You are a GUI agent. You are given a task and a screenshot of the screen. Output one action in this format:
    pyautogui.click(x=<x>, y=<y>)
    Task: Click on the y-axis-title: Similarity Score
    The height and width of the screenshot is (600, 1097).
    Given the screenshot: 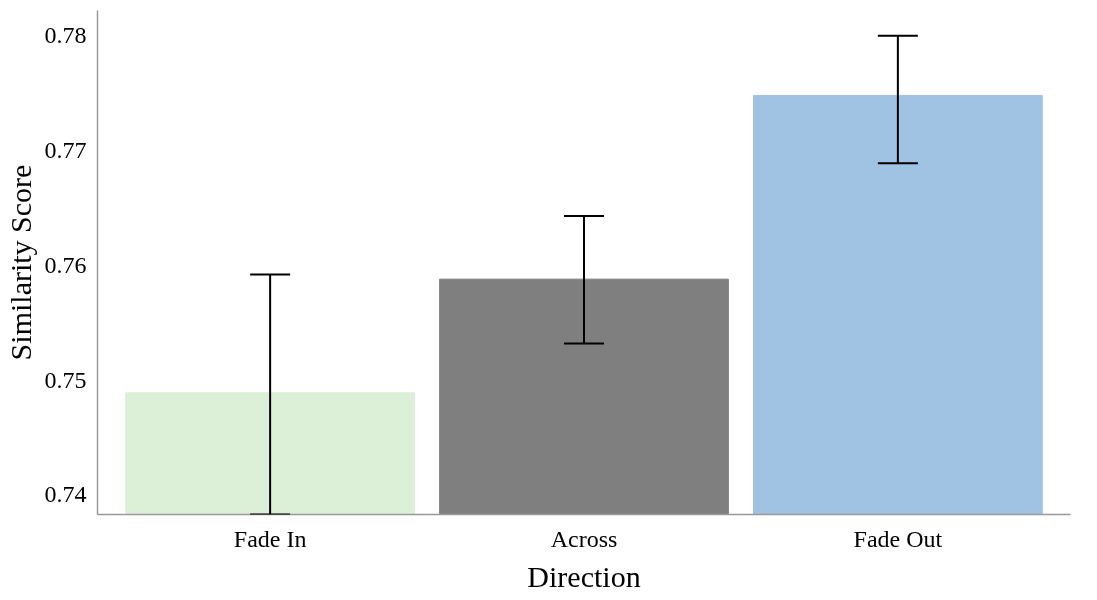 What is the action you would take?
    pyautogui.click(x=20, y=262)
    